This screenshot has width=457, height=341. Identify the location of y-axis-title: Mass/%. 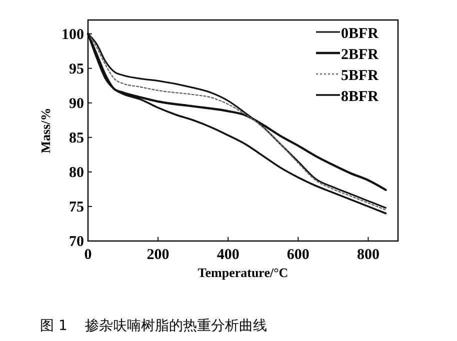
(45, 131).